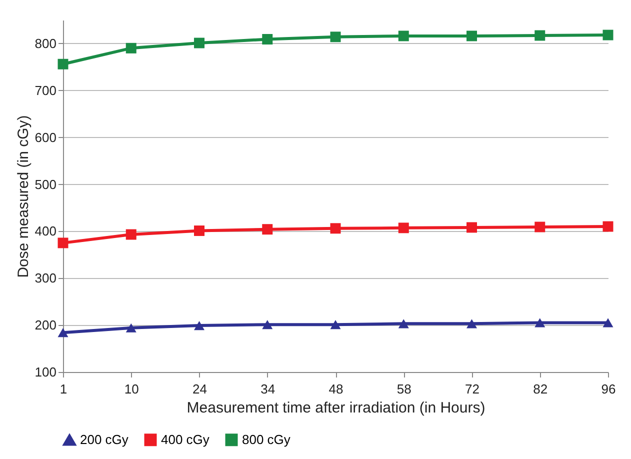  I want to click on y-tick-label: 300, so click(45, 278).